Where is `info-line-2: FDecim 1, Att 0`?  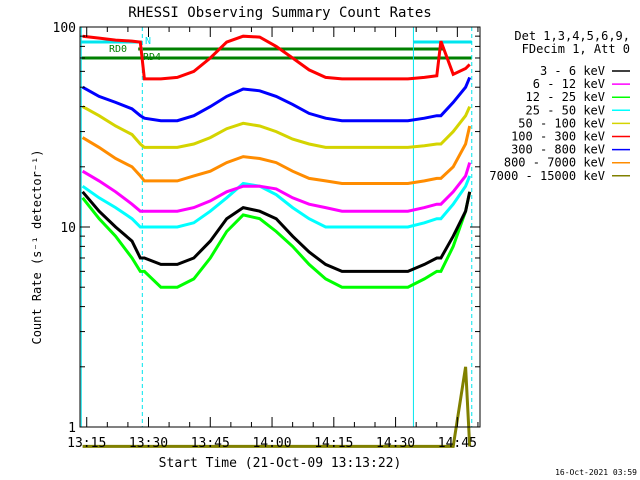 info-line-2: FDecim 1, Att 0 is located at coordinates (576, 49).